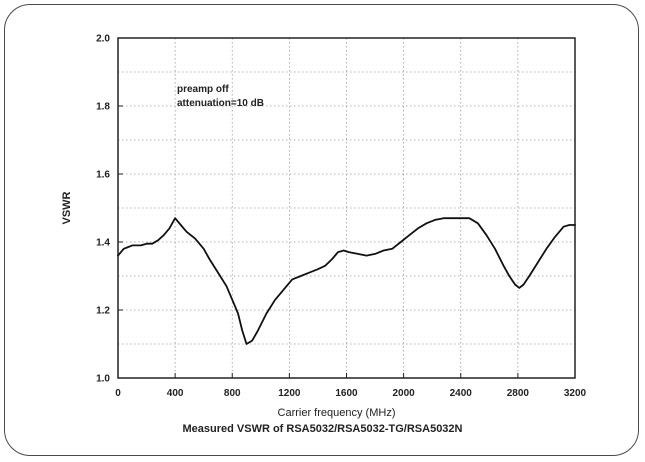 The image size is (645, 462). Describe the element at coordinates (118, 393) in the screenshot. I see `x-tick-label: 0` at that location.